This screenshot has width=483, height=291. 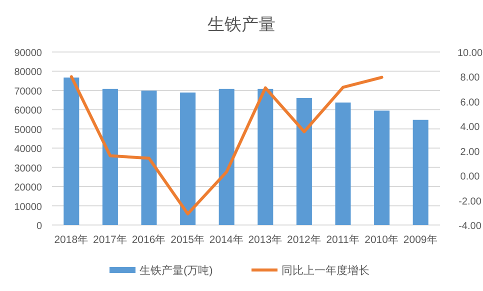 What do you see at coordinates (28, 53) in the screenshot?
I see `y-tick-label: 90000` at bounding box center [28, 53].